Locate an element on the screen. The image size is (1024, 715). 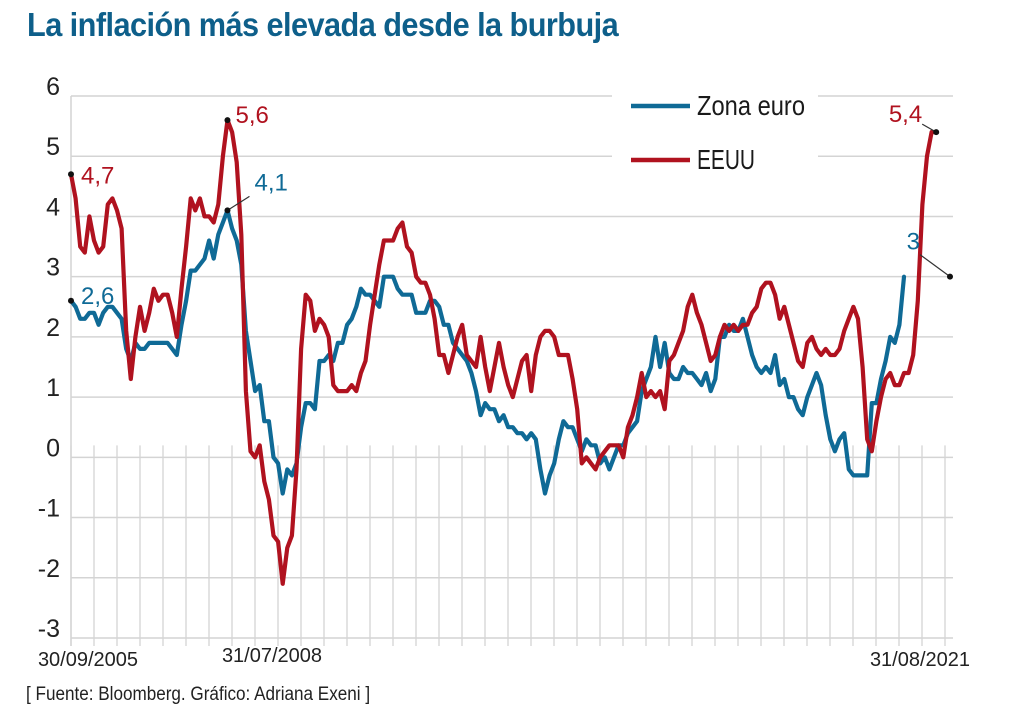
y-tick-label: 4 is located at coordinates (53, 207).